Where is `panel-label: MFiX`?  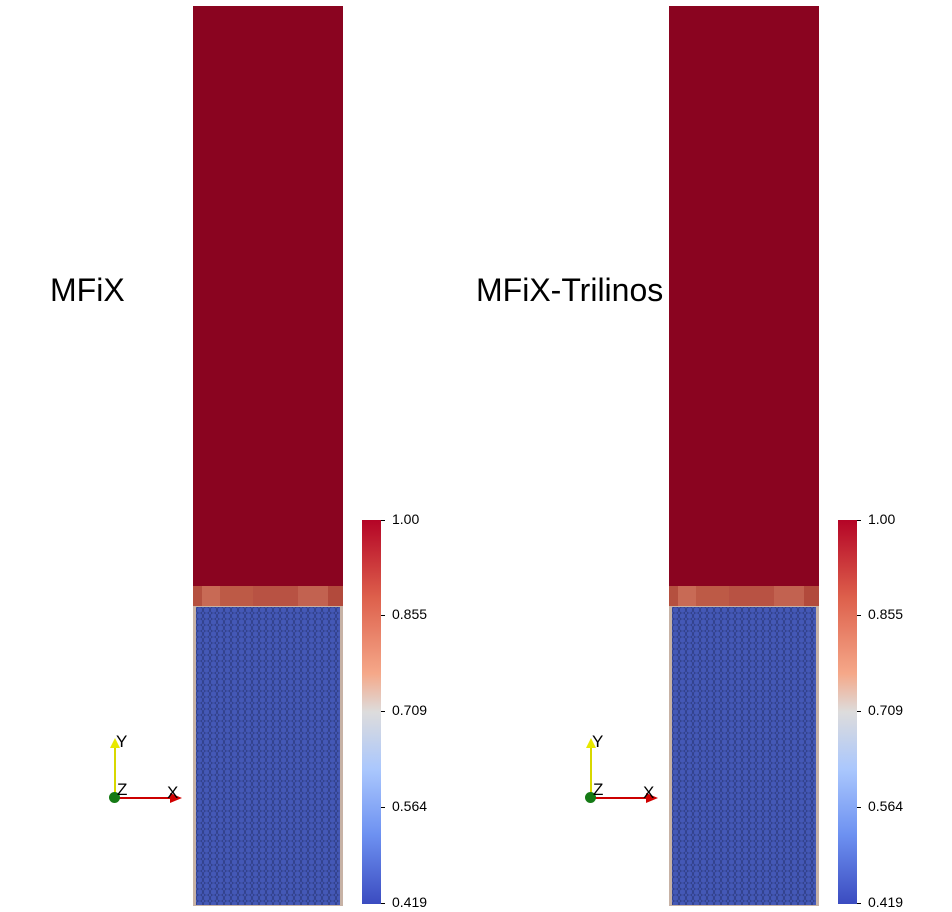 panel-label: MFiX is located at coordinates (87, 290).